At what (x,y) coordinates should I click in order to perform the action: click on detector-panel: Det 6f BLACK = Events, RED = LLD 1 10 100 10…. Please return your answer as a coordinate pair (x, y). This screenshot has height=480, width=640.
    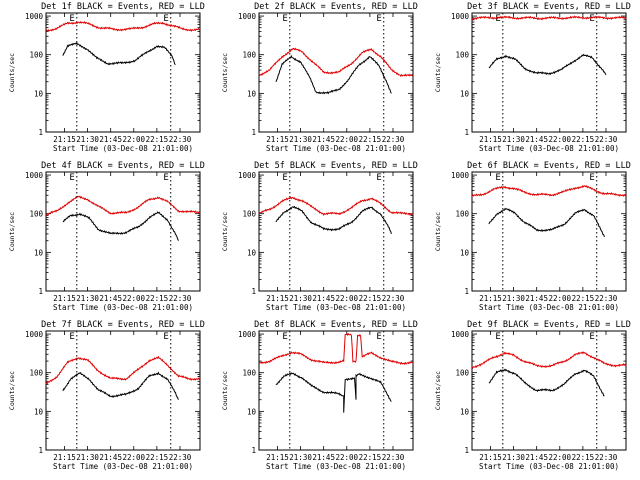
    Looking at the image, I should click on (532, 236).